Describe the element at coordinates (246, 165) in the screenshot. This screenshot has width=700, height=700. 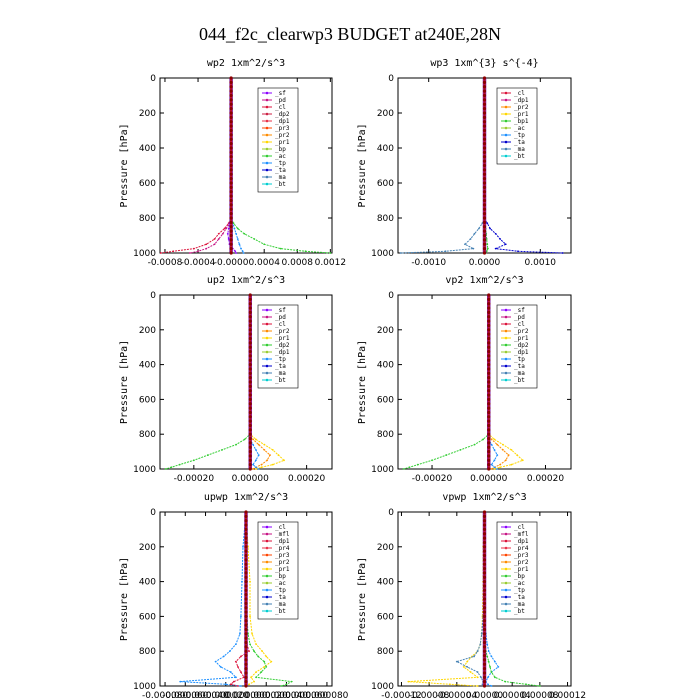
I see `wp2-plot-frame` at that location.